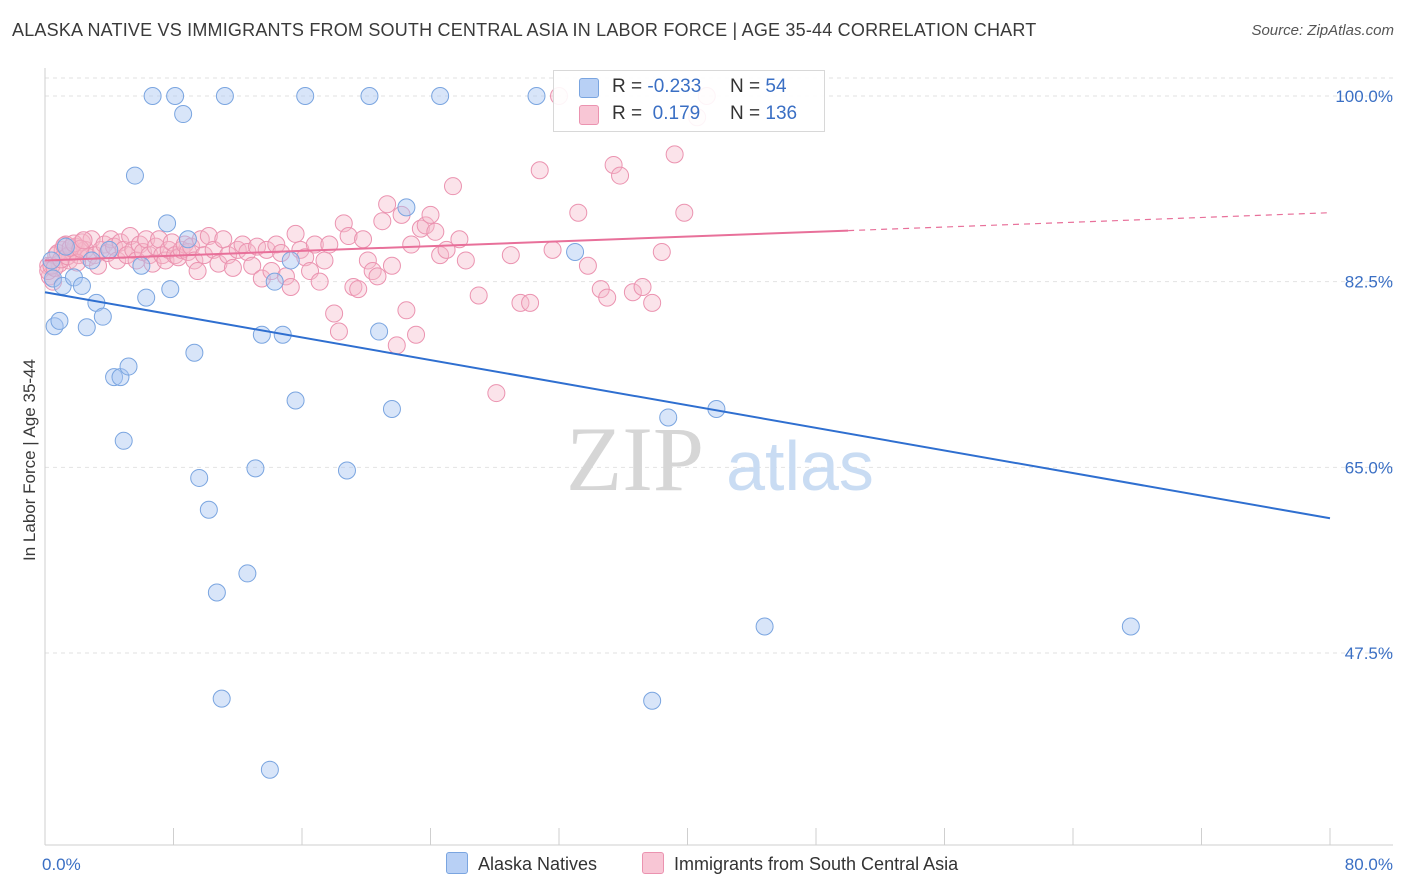  I want to click on y-tick-label: 65.0%, so click(1369, 467).